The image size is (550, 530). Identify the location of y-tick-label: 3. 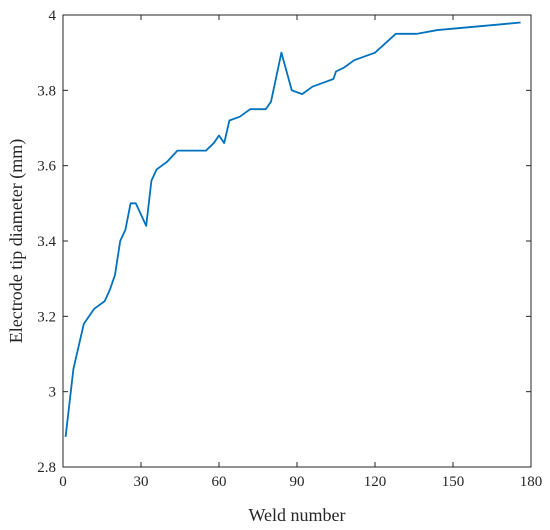
(53, 393).